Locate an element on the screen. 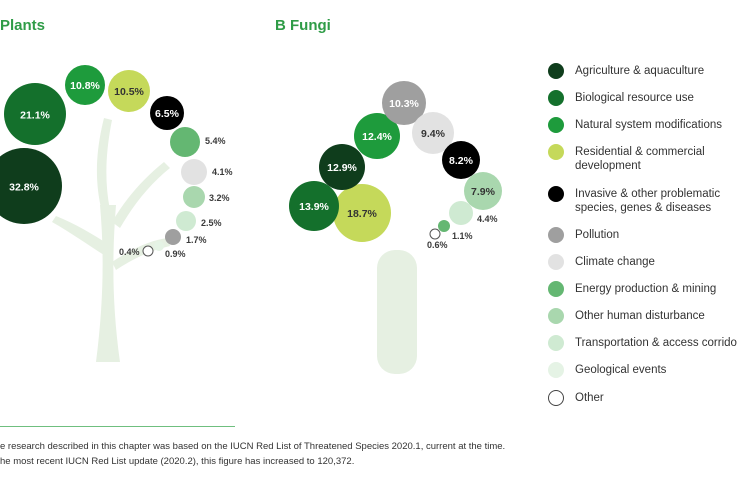 The image size is (741, 486). legend-item-climate-change: Climate change is located at coordinates (601, 262).